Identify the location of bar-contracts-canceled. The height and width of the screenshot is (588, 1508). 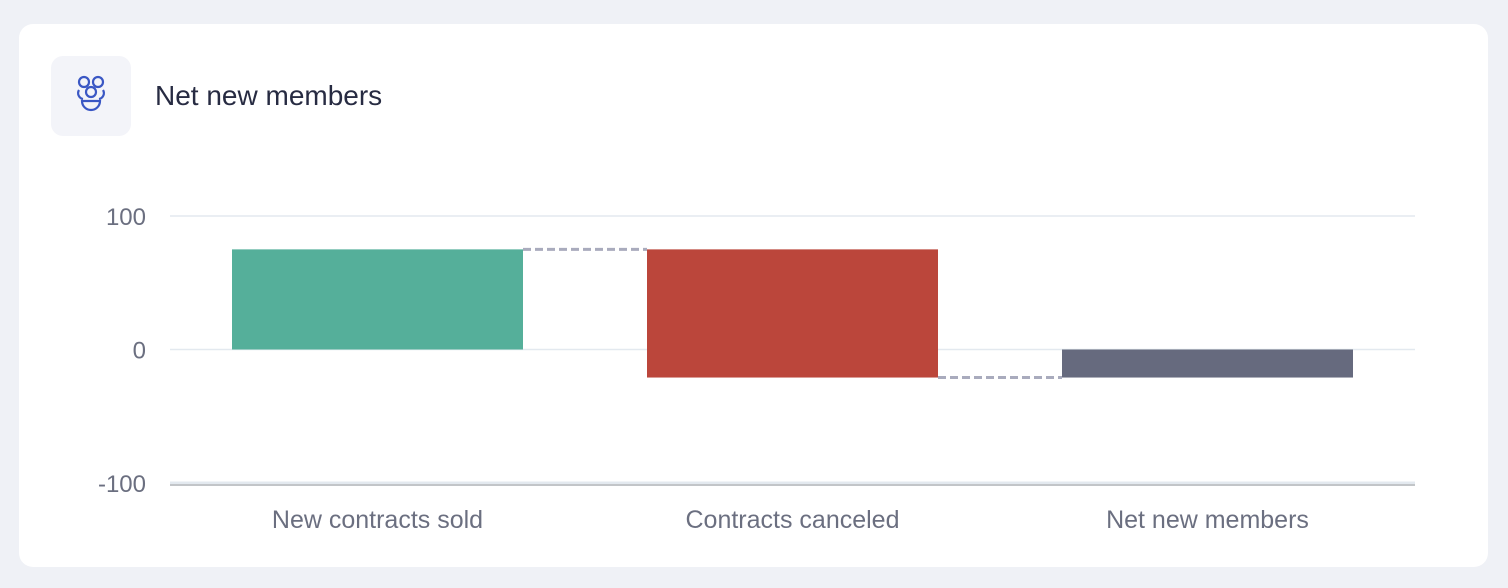
(792, 313).